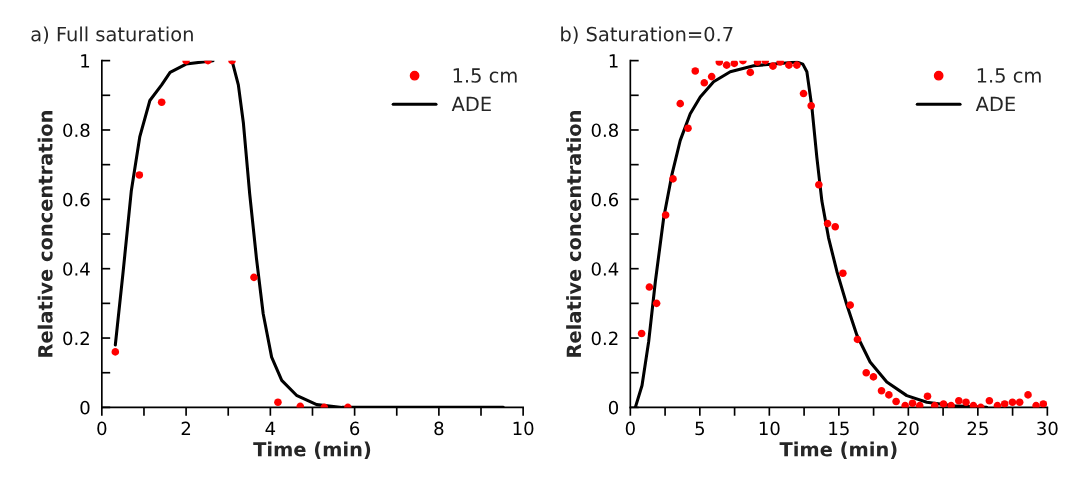 The width and height of the screenshot is (1072, 485). I want to click on x-tick-label: 15, so click(839, 428).